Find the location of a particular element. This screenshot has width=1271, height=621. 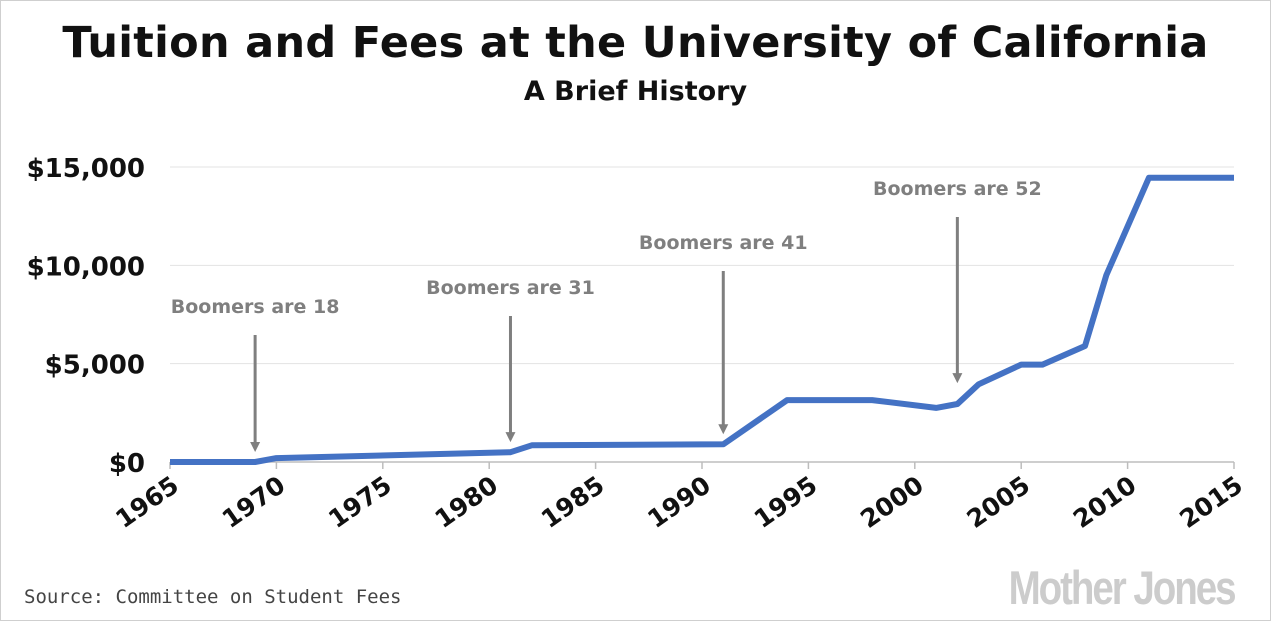

annotation-label: Boomers are 31 is located at coordinates (510, 288).